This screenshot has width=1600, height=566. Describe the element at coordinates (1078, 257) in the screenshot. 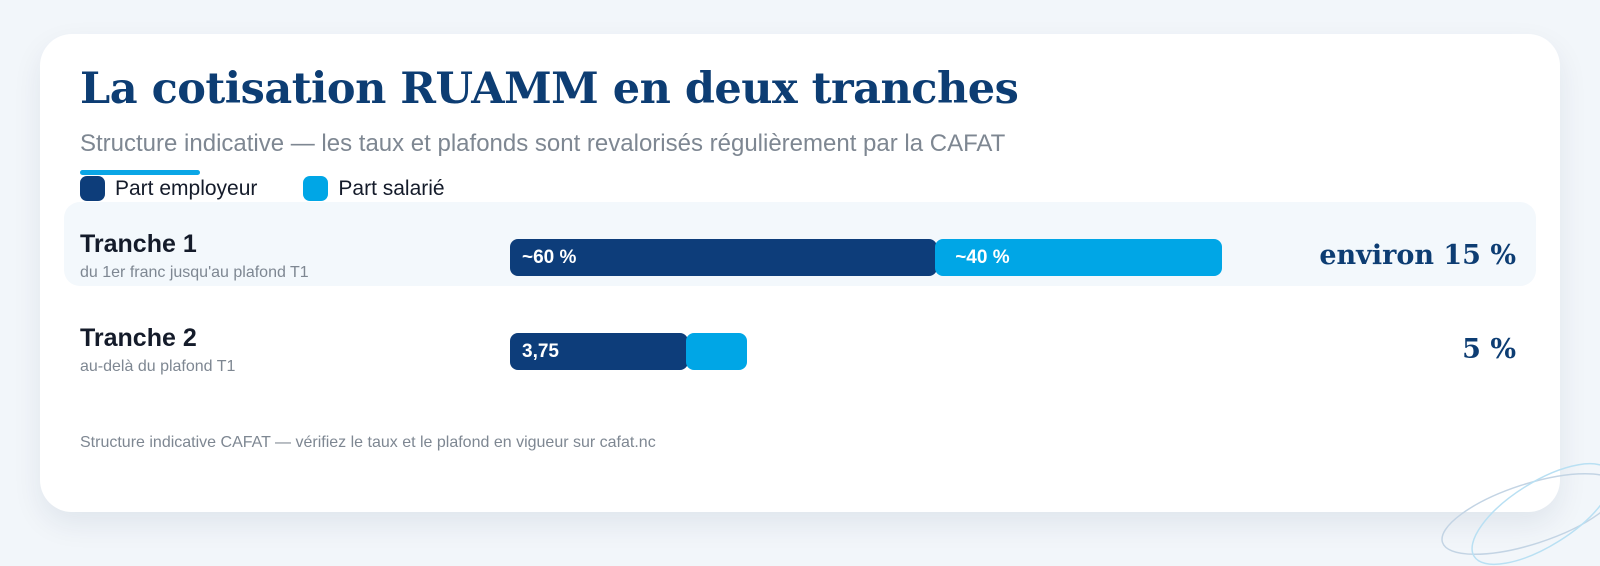

I see `bar-segment-employee: ~40 %` at that location.